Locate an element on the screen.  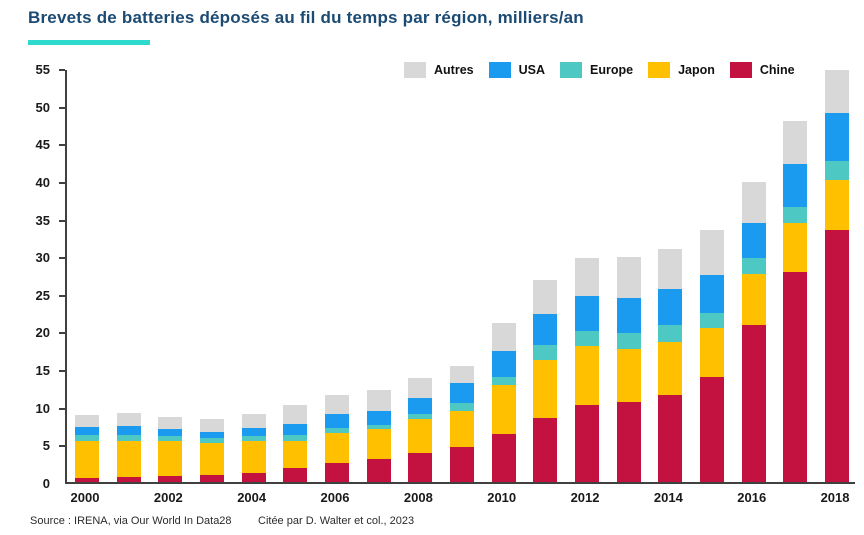
legend-label-europe: Europe is located at coordinates (612, 70).